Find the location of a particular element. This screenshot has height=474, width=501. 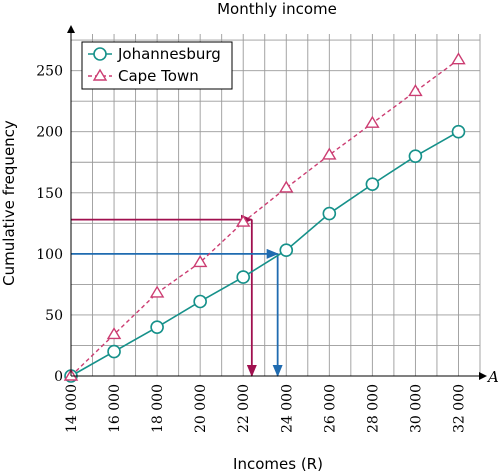

legend-marker-cape-town is located at coordinates (100, 74).